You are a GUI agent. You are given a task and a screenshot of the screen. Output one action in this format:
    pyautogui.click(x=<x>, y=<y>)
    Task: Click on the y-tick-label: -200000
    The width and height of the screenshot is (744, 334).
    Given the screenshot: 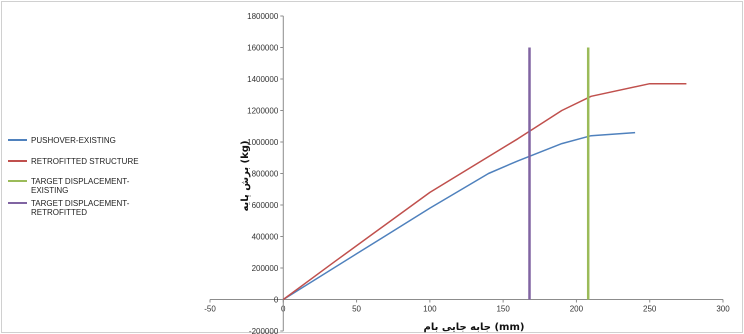 What is the action you would take?
    pyautogui.click(x=264, y=330)
    